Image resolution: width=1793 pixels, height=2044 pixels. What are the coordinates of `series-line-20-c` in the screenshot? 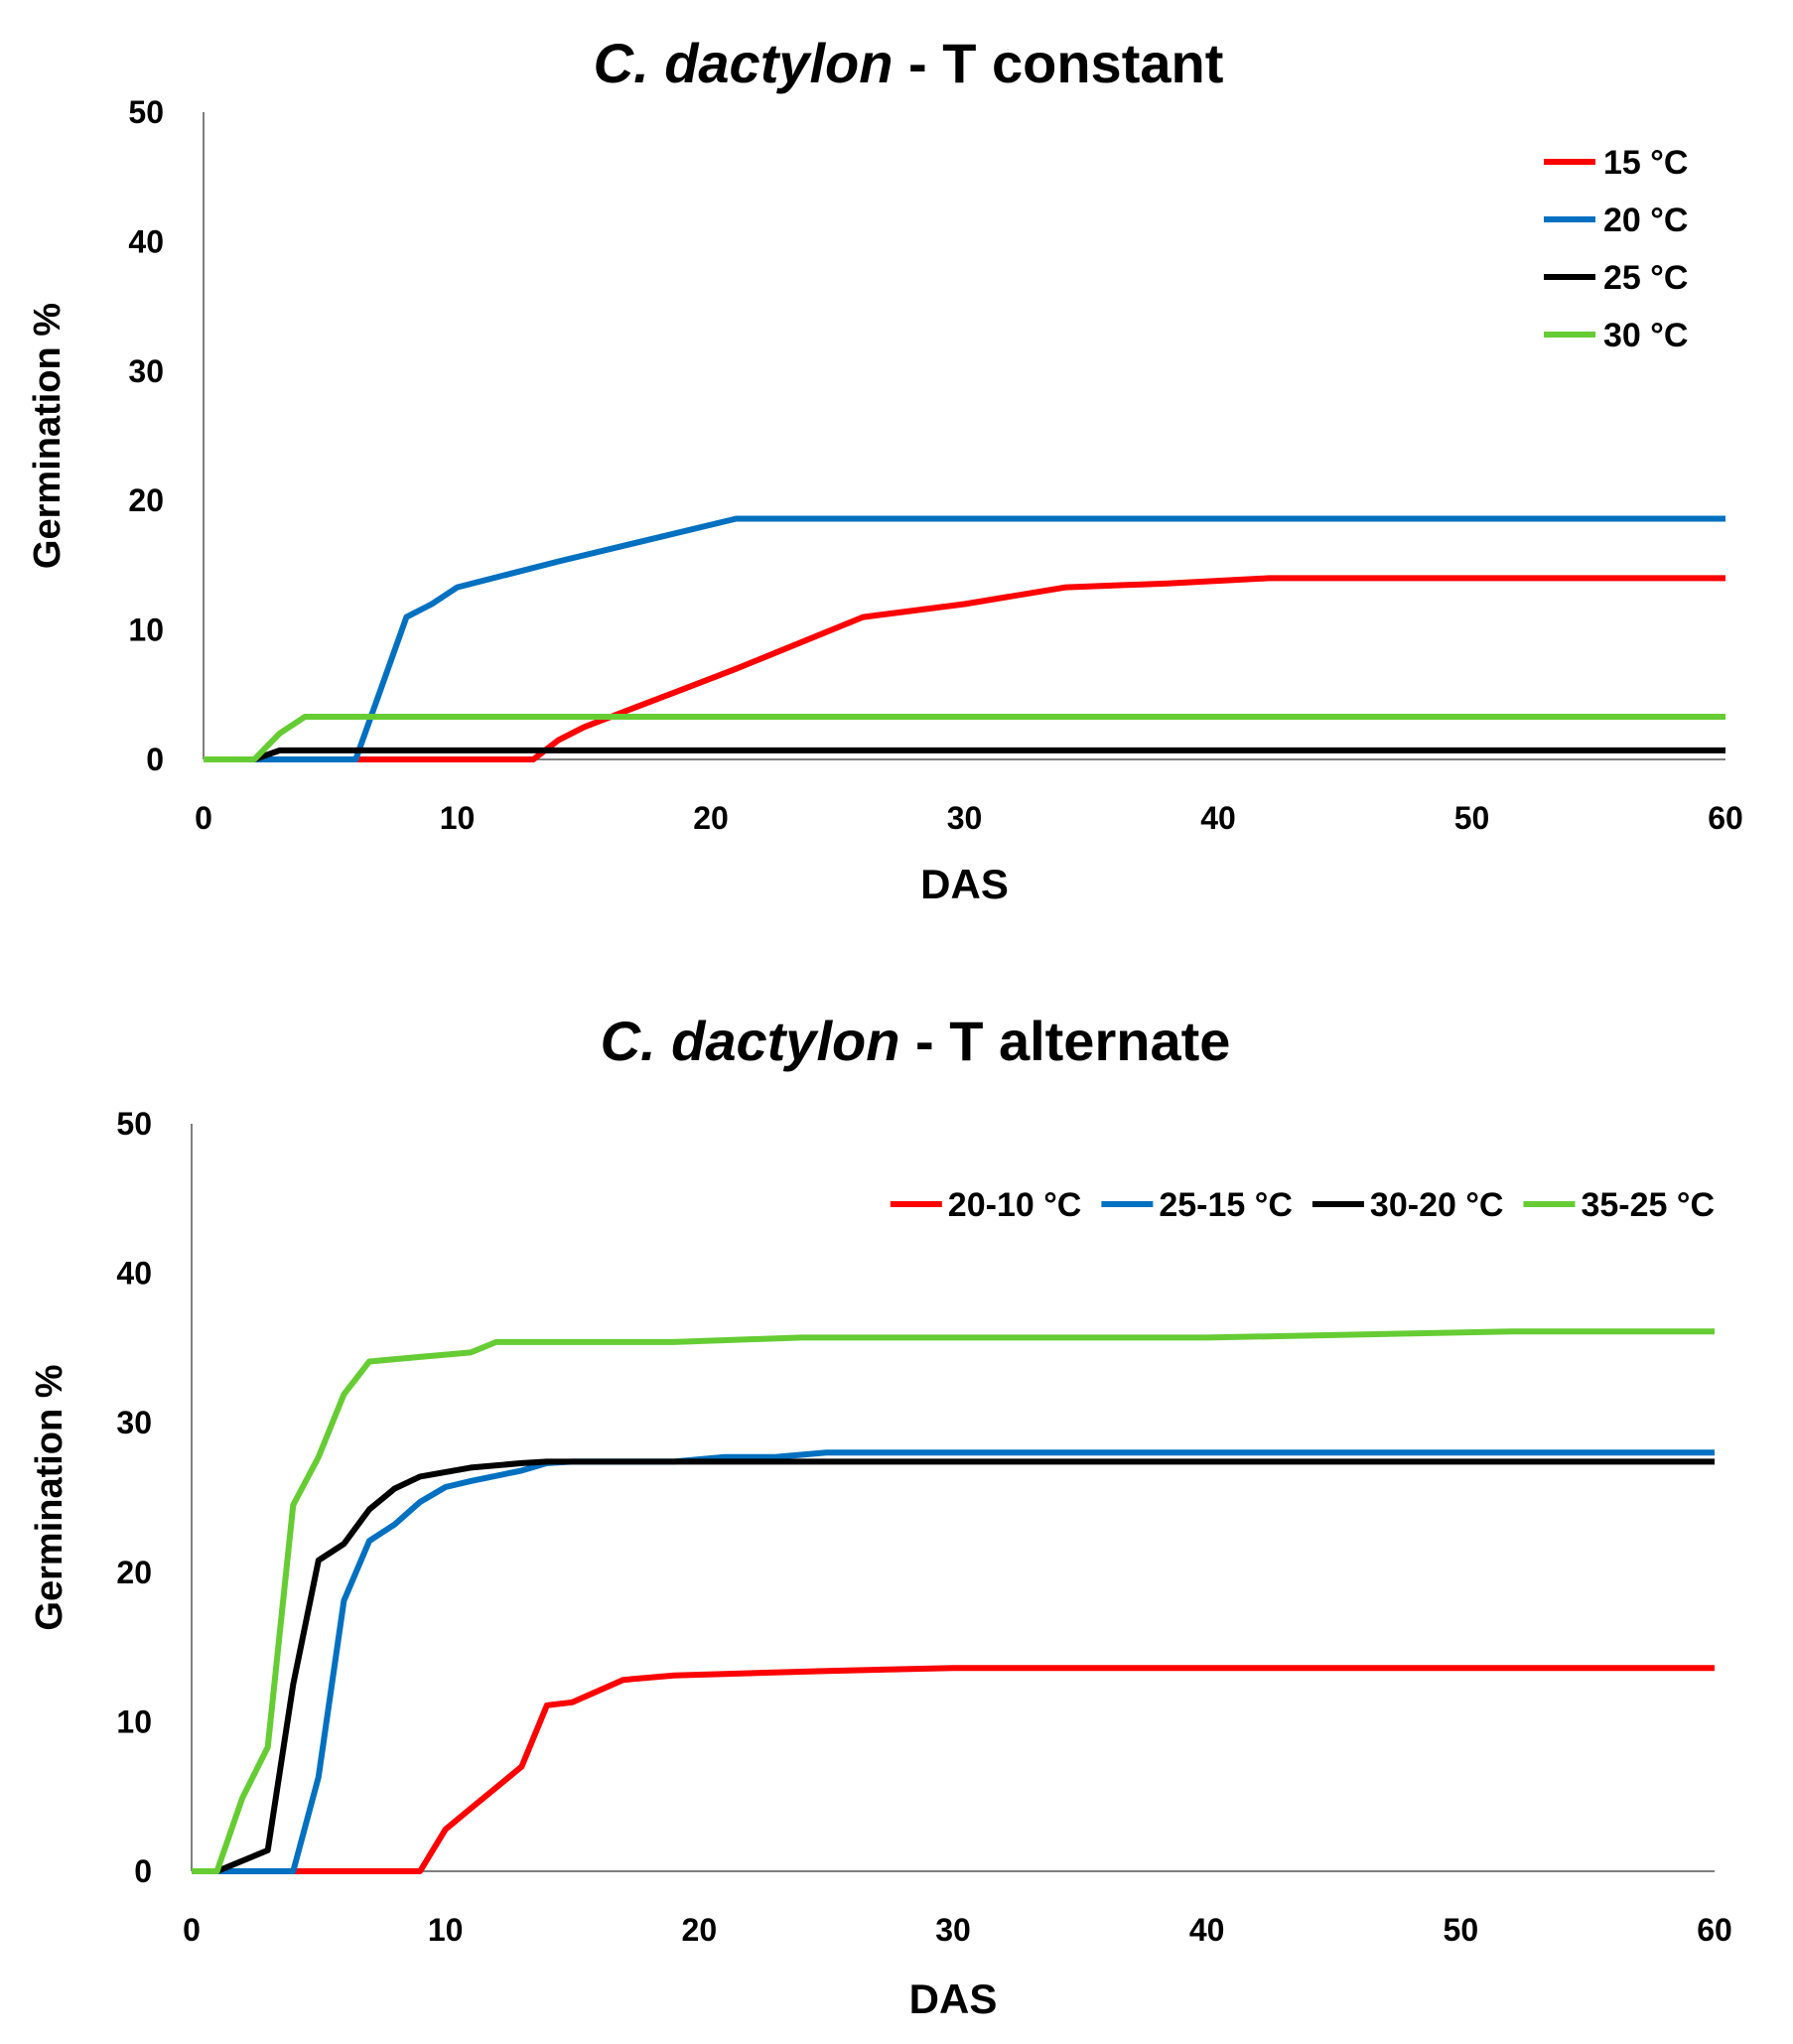 It's located at (964, 639).